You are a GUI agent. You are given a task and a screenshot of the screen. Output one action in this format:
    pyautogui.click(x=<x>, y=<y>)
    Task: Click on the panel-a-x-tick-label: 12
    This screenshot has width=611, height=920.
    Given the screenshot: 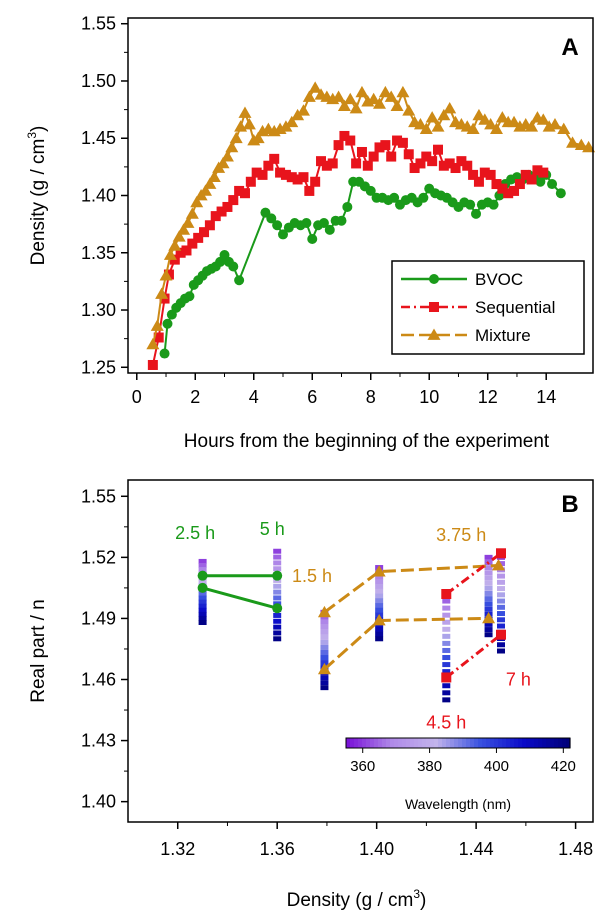 What is the action you would take?
    pyautogui.click(x=488, y=397)
    